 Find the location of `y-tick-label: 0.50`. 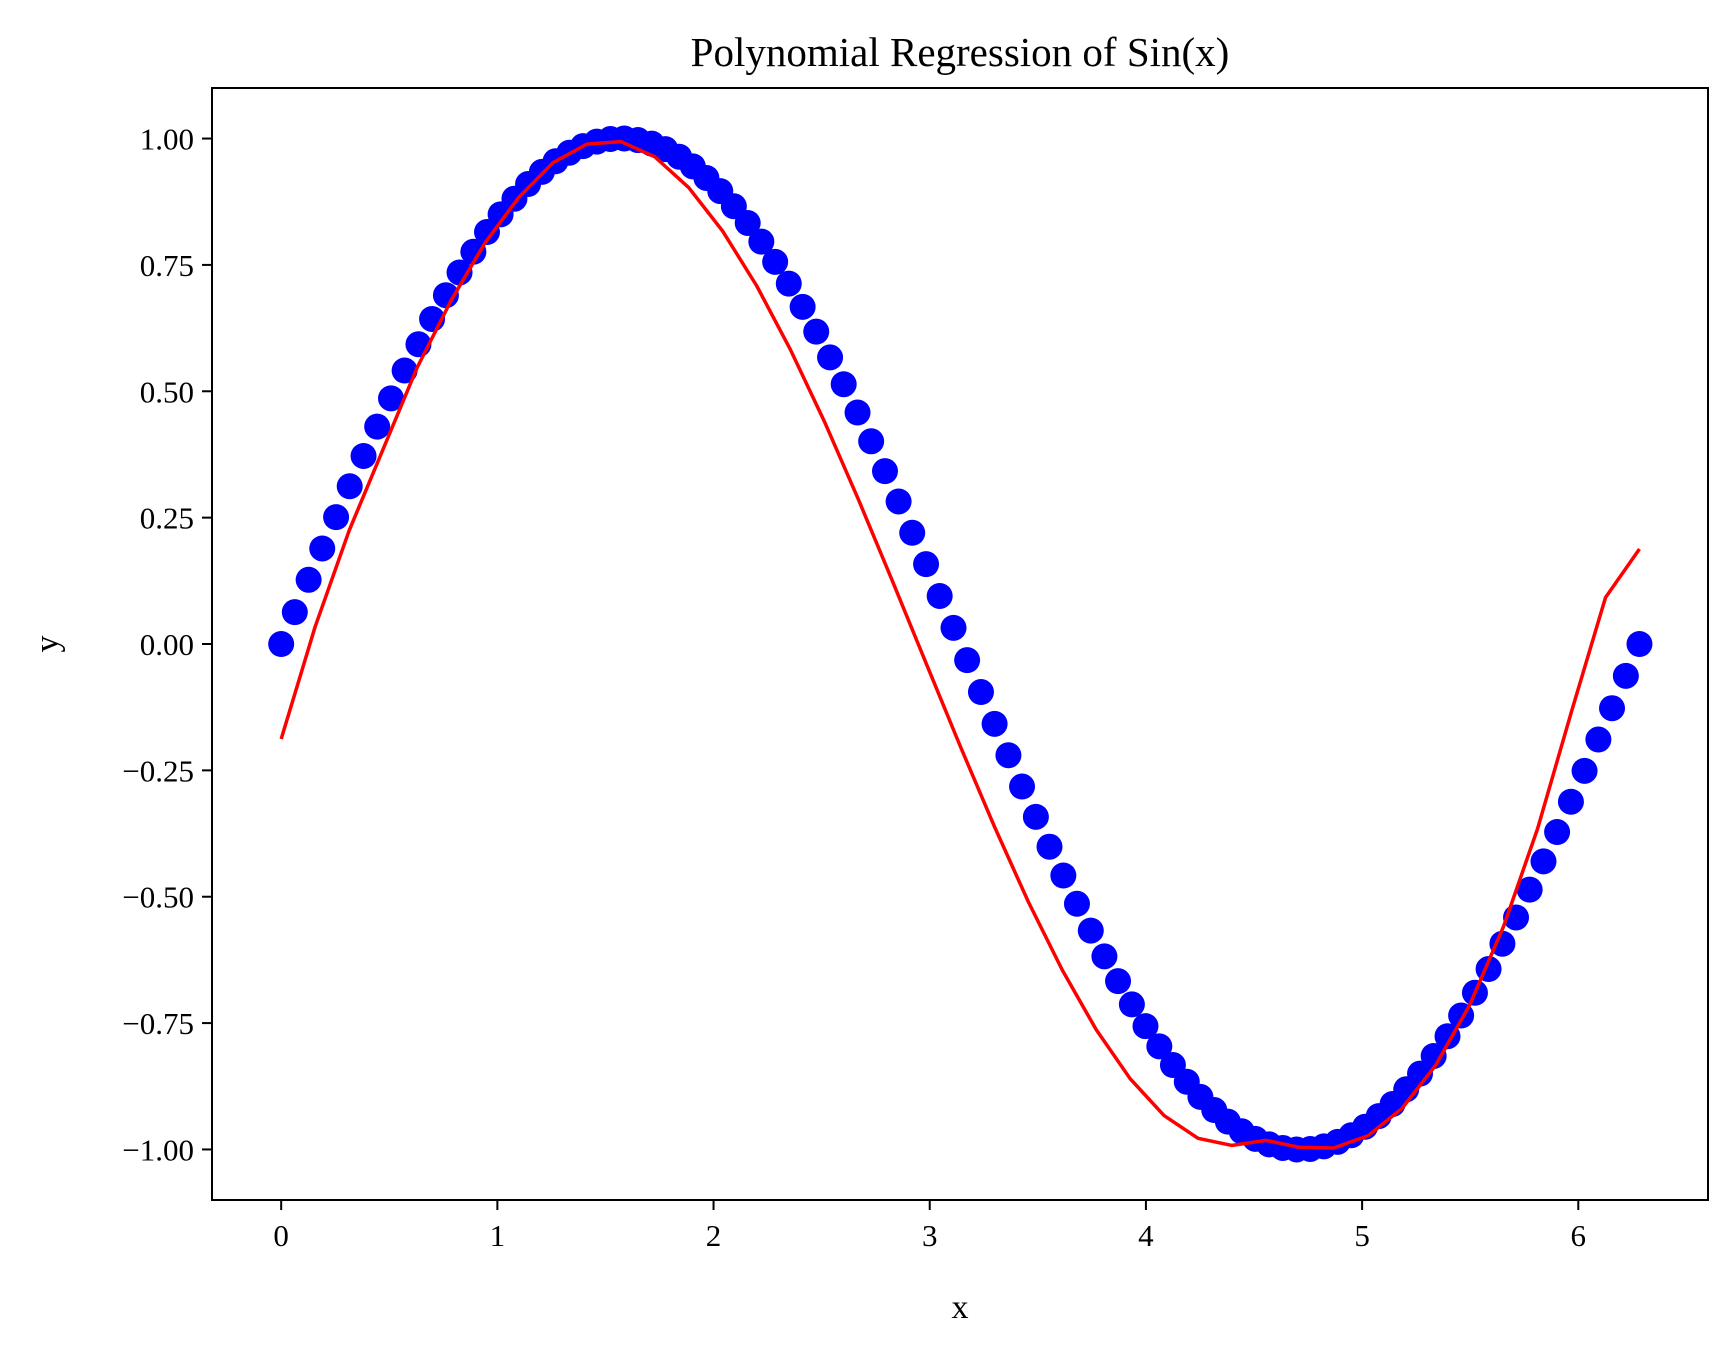

y-tick-label: 0.50 is located at coordinates (167, 391).